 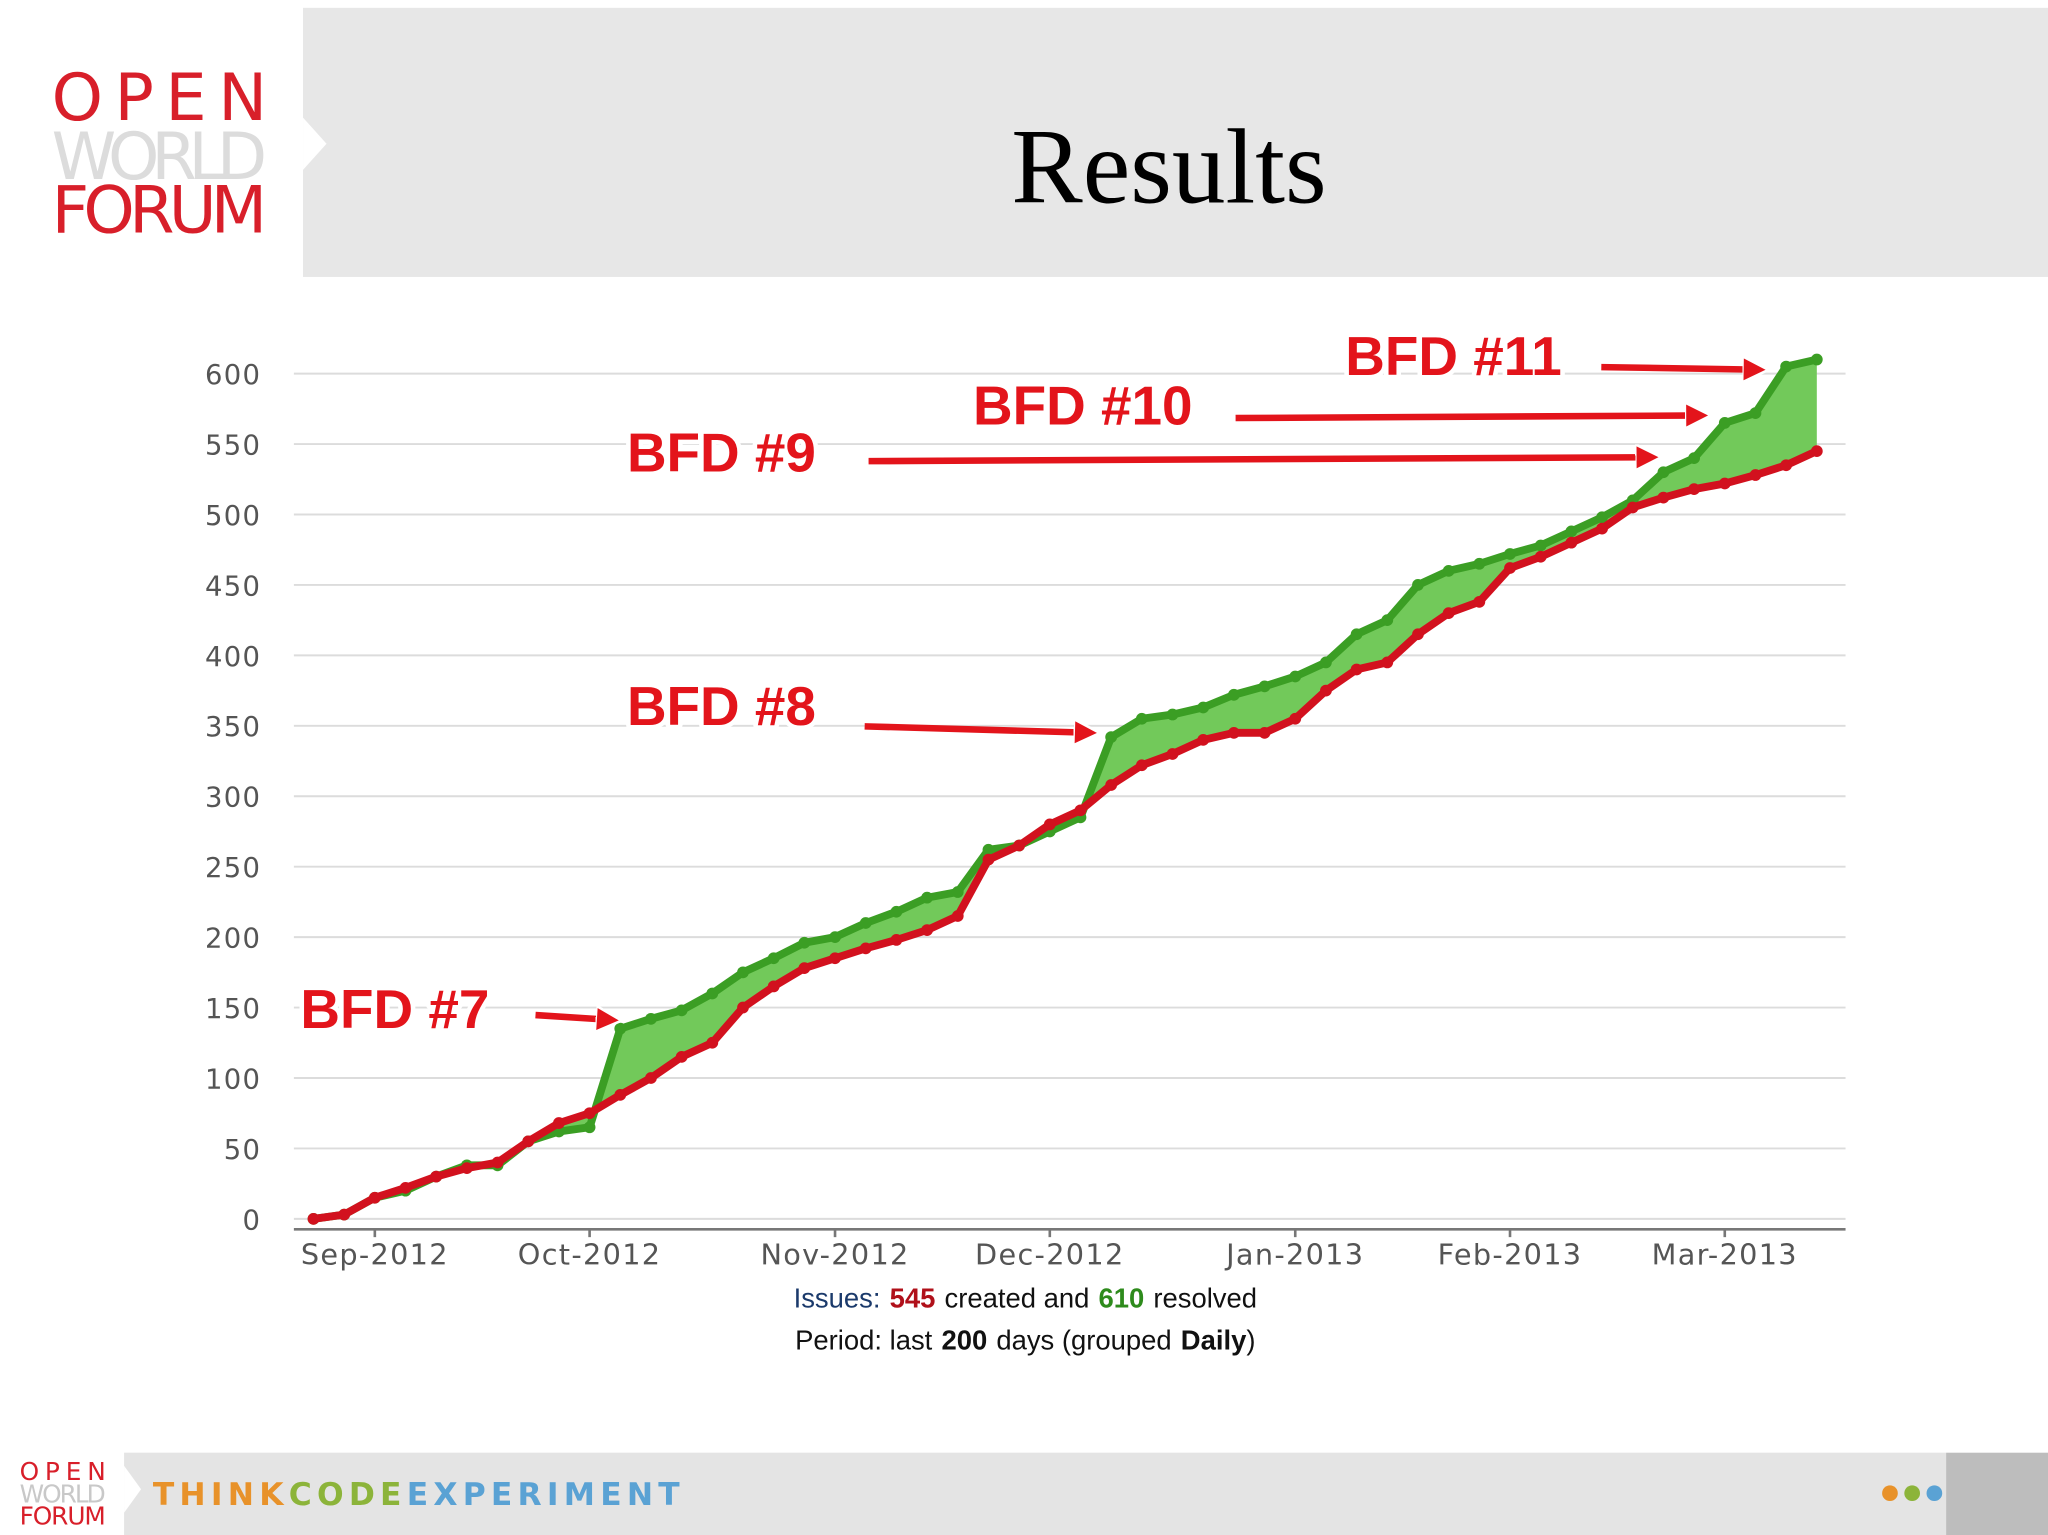 I want to click on y-tick-label: 600, so click(x=233, y=375).